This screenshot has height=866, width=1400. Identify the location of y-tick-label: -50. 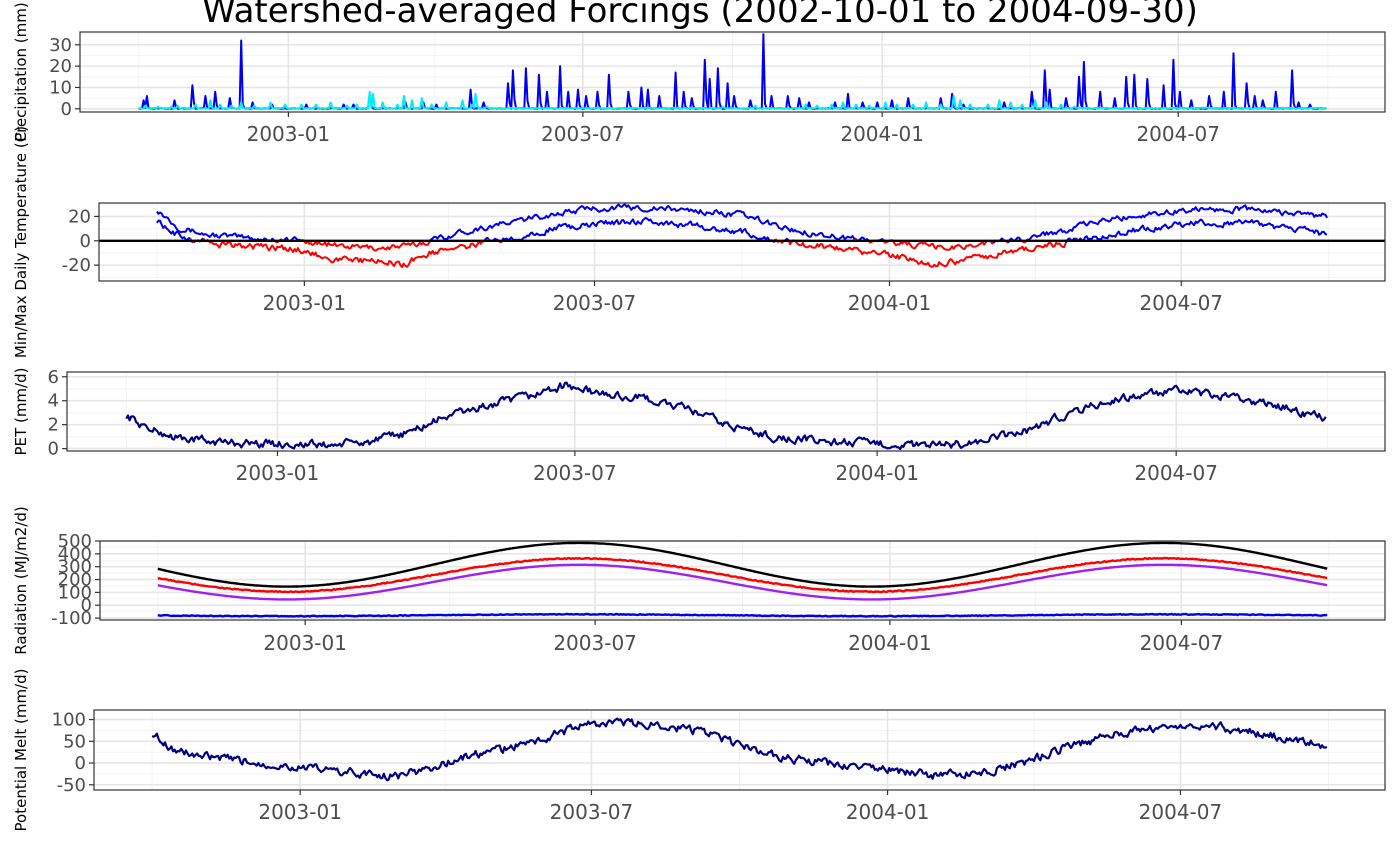
(71, 785).